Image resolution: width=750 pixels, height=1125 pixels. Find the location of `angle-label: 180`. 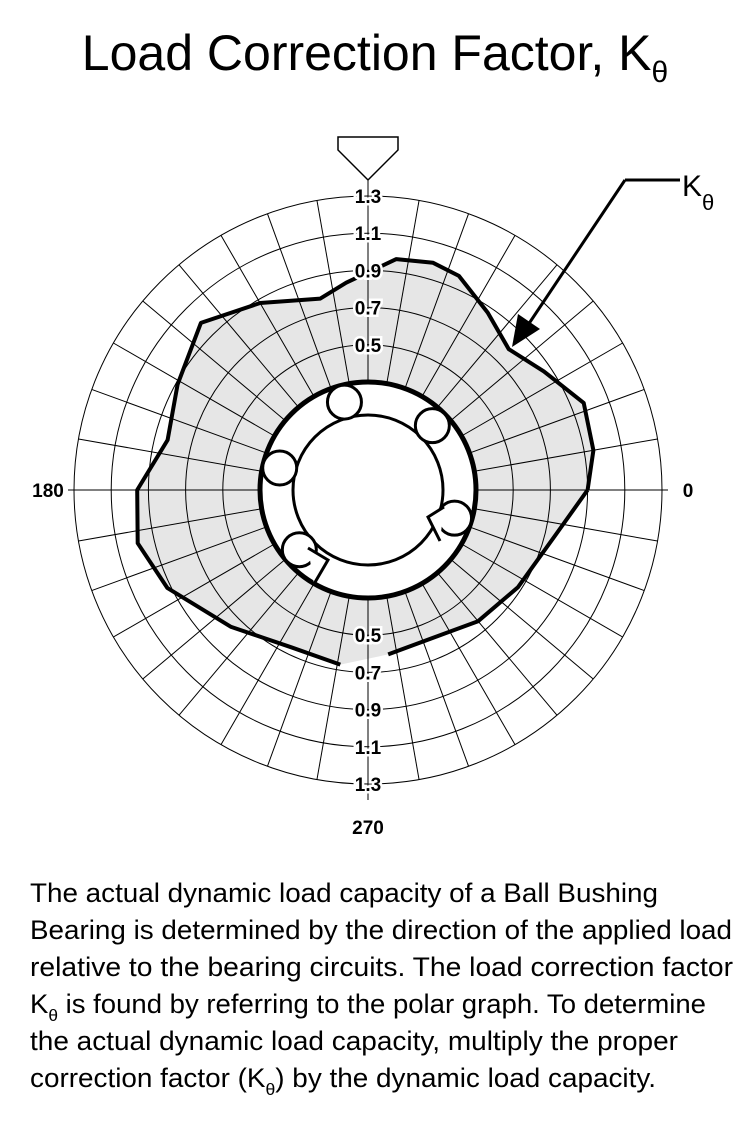

angle-label: 180 is located at coordinates (48, 491).